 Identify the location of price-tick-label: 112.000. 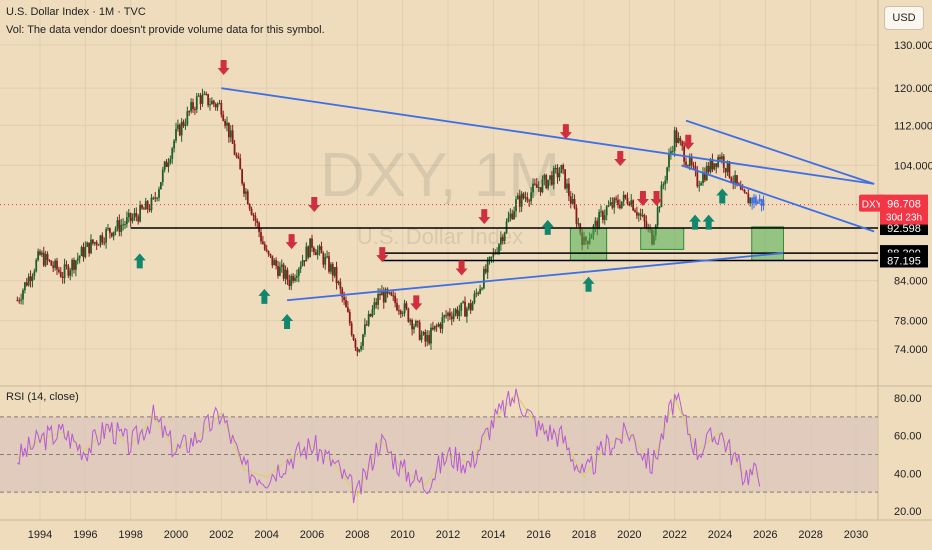
(913, 126).